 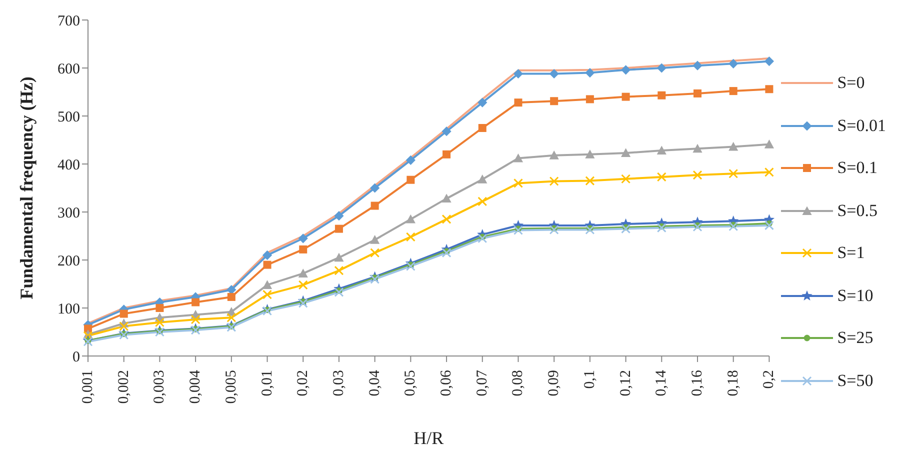 What do you see at coordinates (554, 383) in the screenshot?
I see `x-tick-label: 0,09` at bounding box center [554, 383].